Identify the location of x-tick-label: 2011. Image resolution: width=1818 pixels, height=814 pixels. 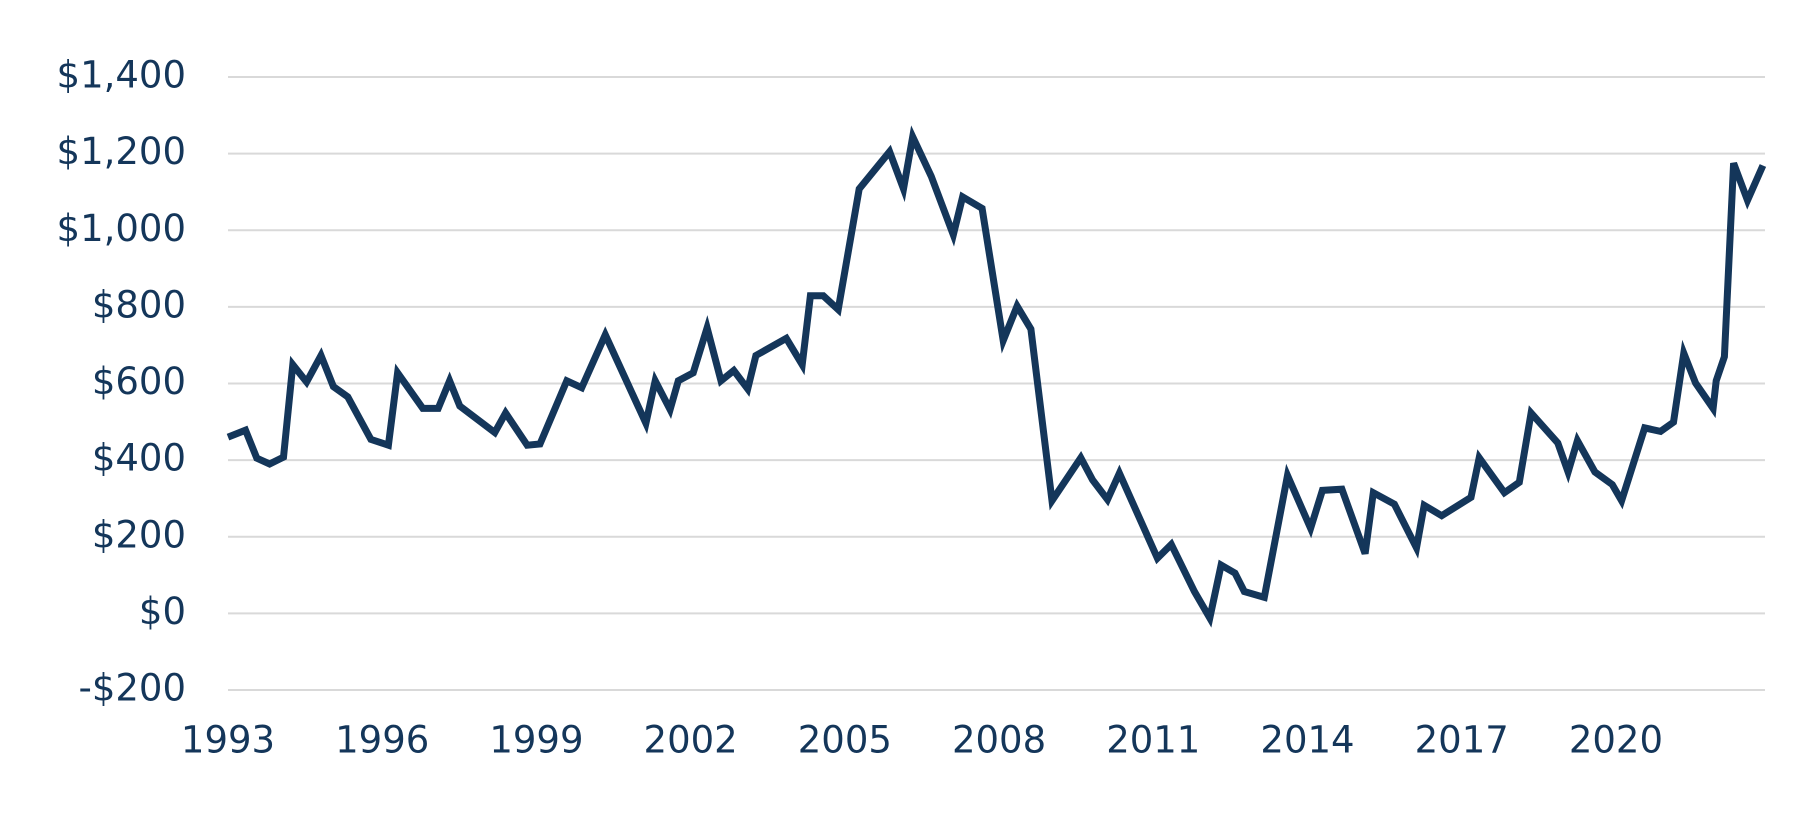
(1153, 740).